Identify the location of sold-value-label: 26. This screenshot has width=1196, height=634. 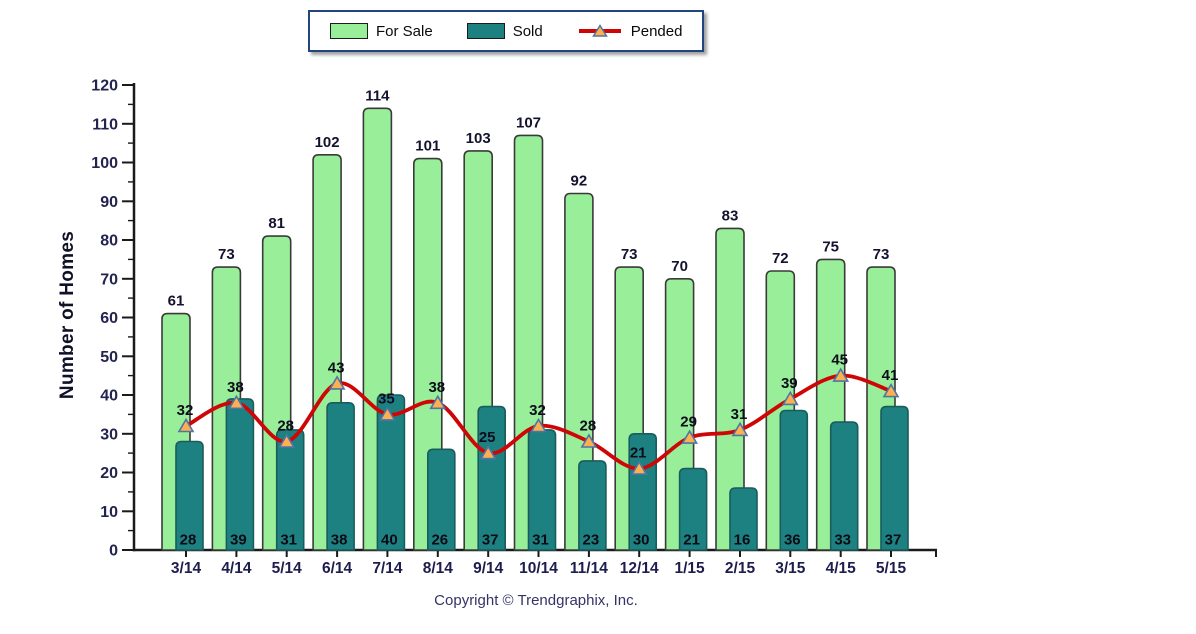
(439, 540).